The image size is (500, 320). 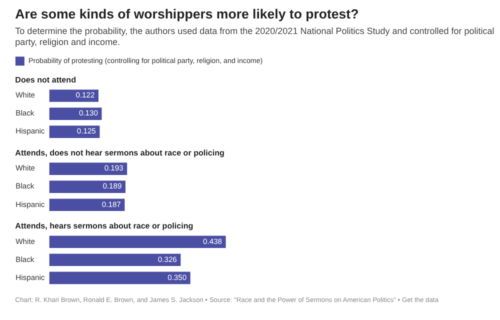 I want to click on data-label: 0.350, so click(x=177, y=277).